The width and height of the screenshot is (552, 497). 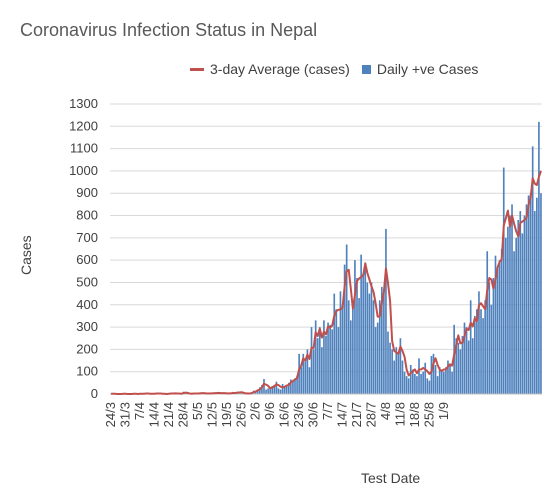 What do you see at coordinates (414, 414) in the screenshot?
I see `x-tick-label: 18/8` at bounding box center [414, 414].